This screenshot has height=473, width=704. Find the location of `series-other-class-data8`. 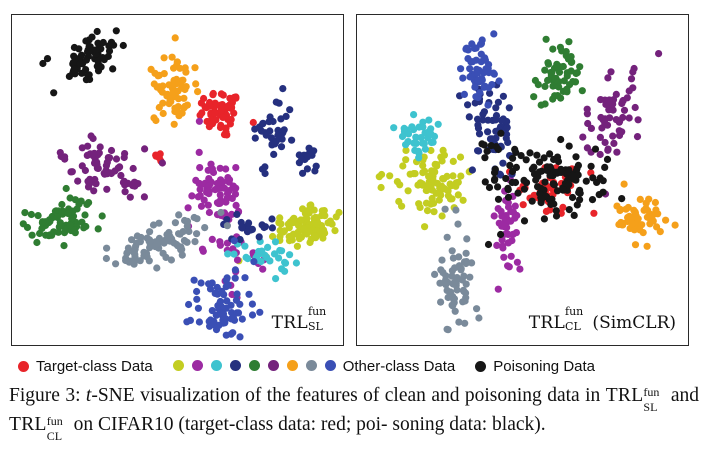

series-other-class-data8 is located at coordinates (457, 269).